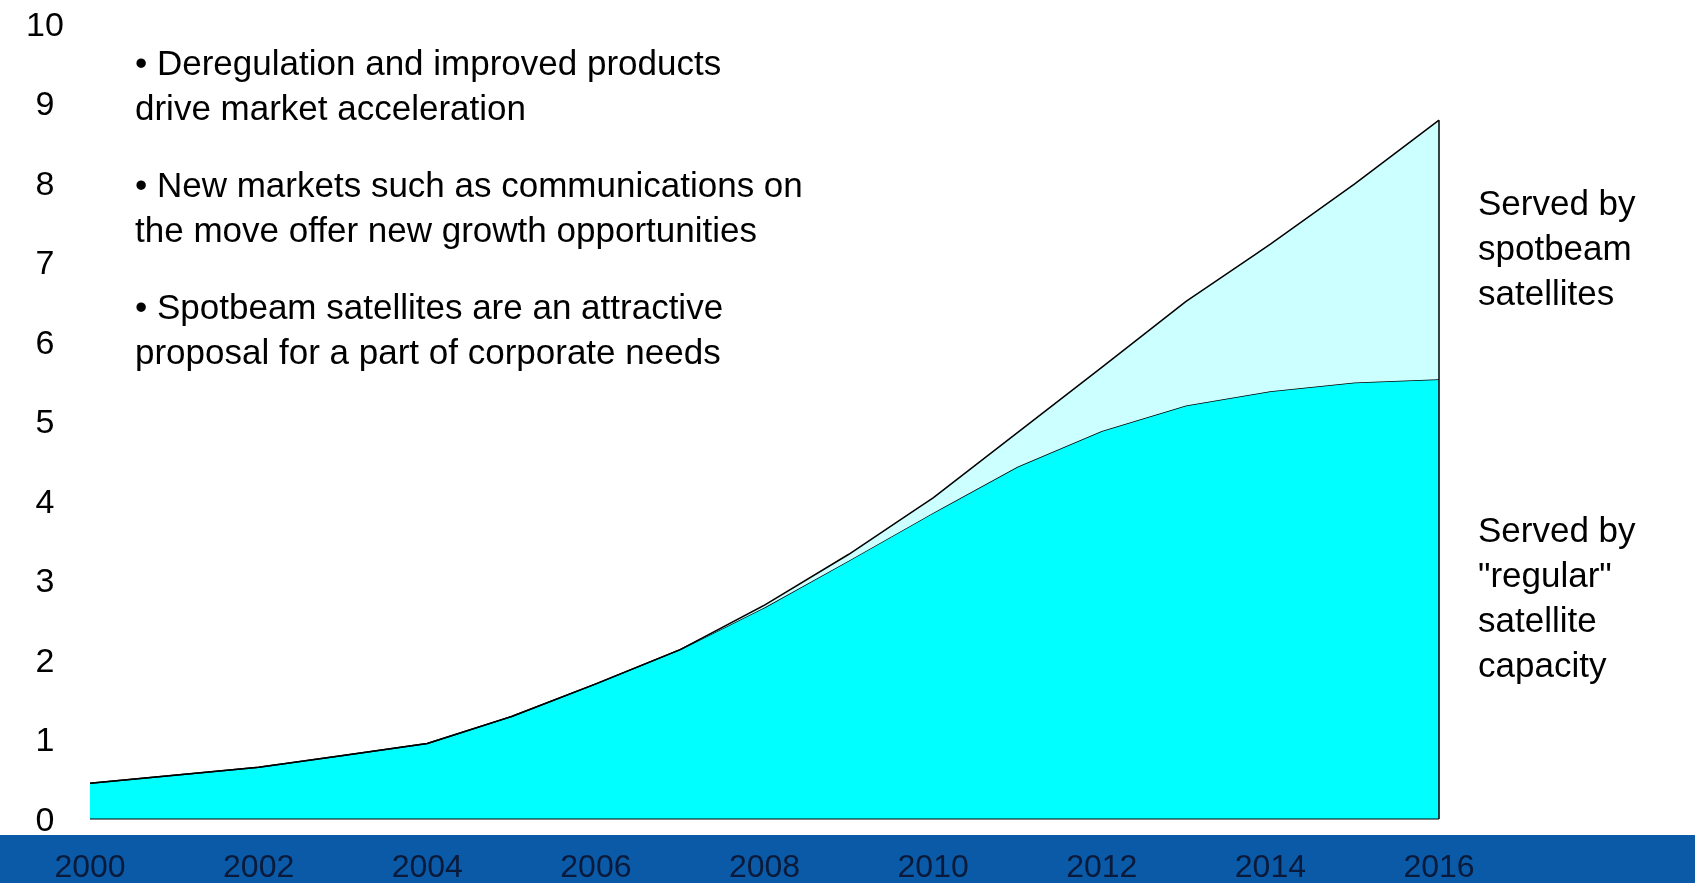  What do you see at coordinates (469, 207) in the screenshot?
I see `annotation: • New markets such as communications on the move offer new growth opportunities` at bounding box center [469, 207].